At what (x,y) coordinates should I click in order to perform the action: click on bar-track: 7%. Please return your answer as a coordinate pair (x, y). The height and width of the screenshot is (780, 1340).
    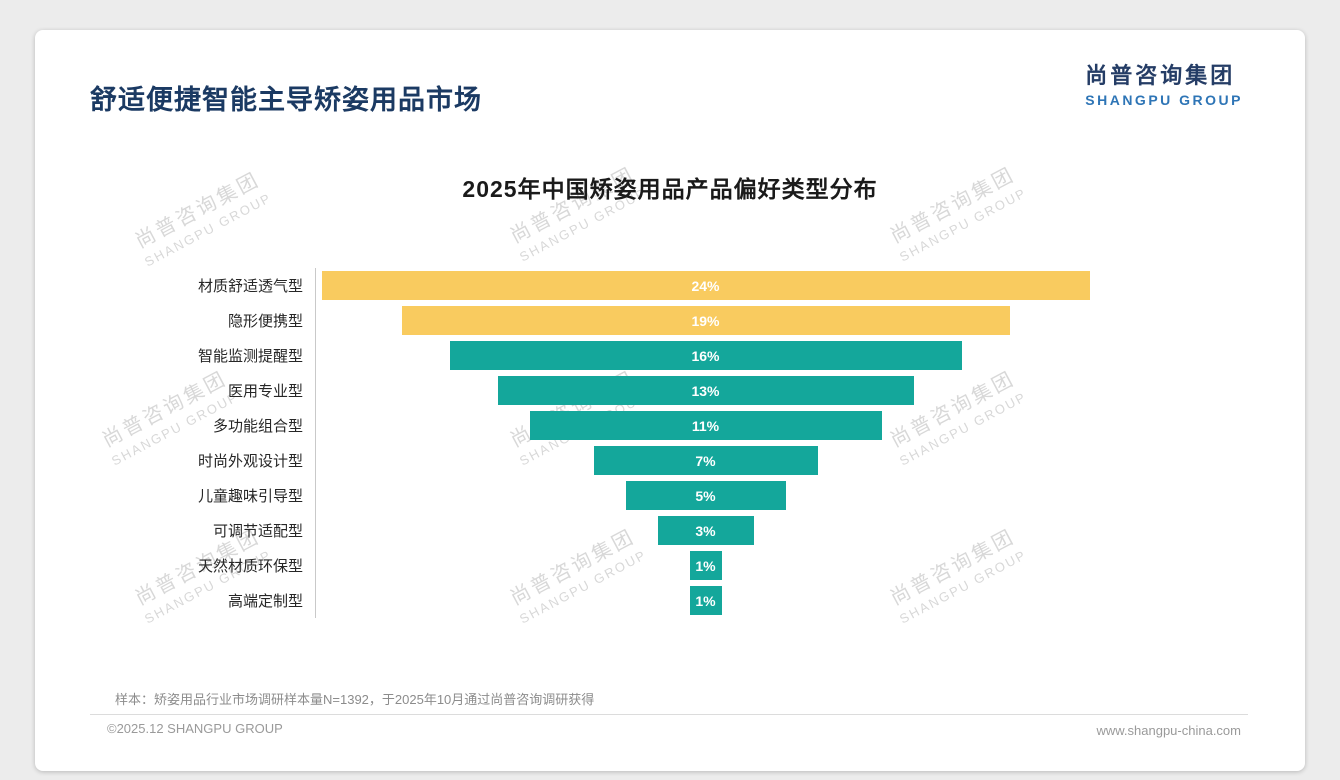
    Looking at the image, I should click on (705, 460).